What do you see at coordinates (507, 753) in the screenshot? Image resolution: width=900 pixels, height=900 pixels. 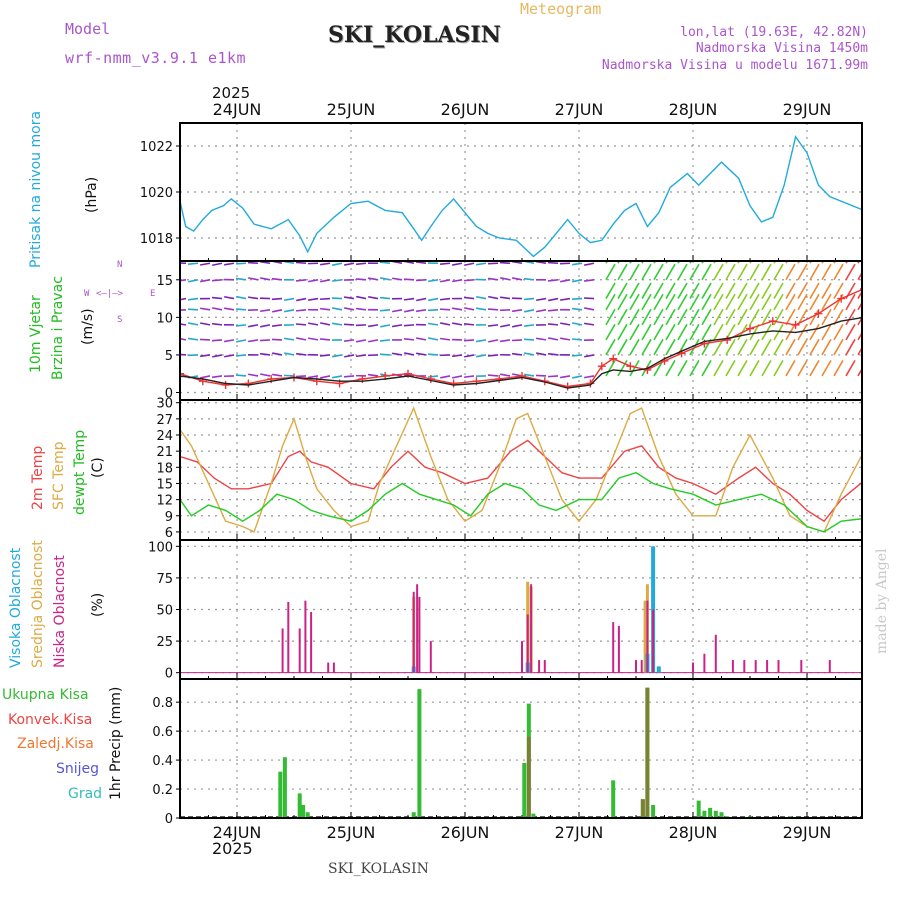 I see `precip-panel: 0 0.2 0.4 0.6 0.8` at bounding box center [507, 753].